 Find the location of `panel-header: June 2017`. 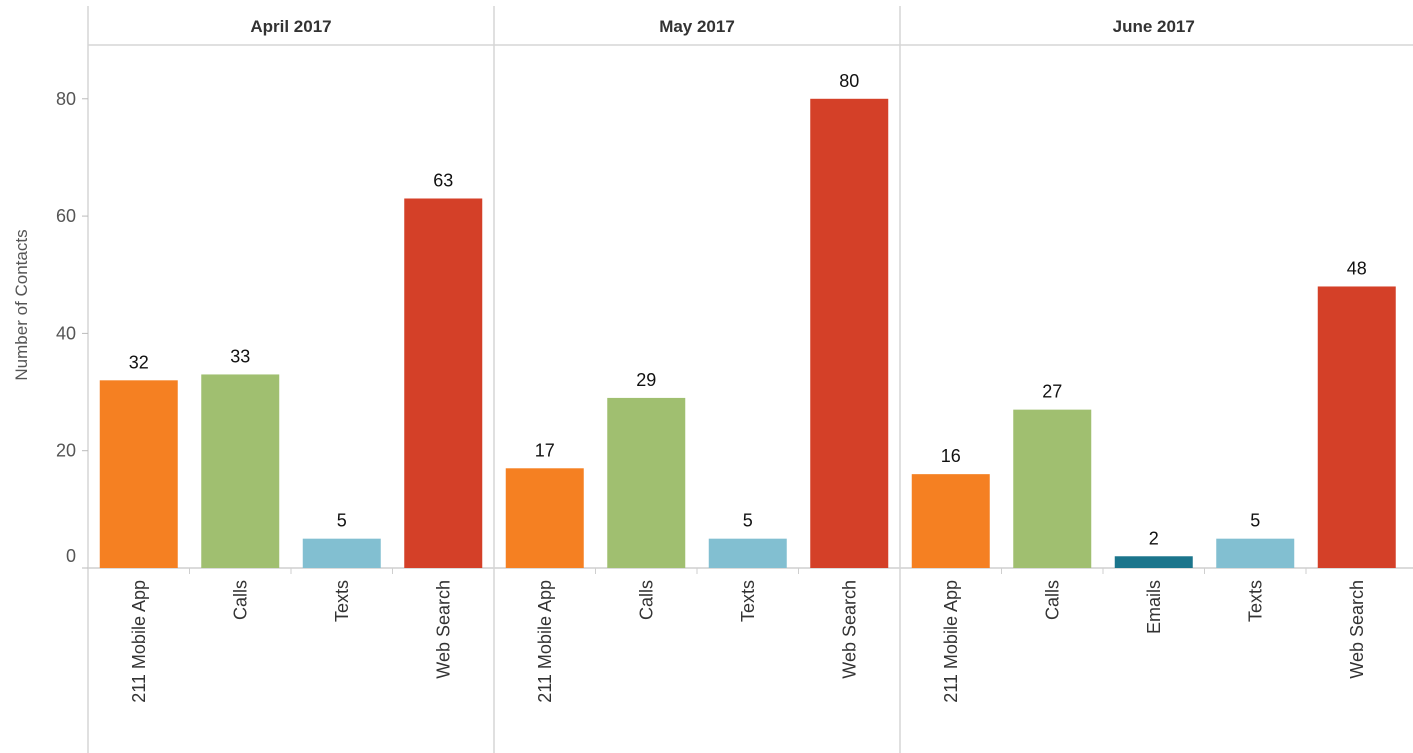

panel-header: June 2017 is located at coordinates (1154, 26).